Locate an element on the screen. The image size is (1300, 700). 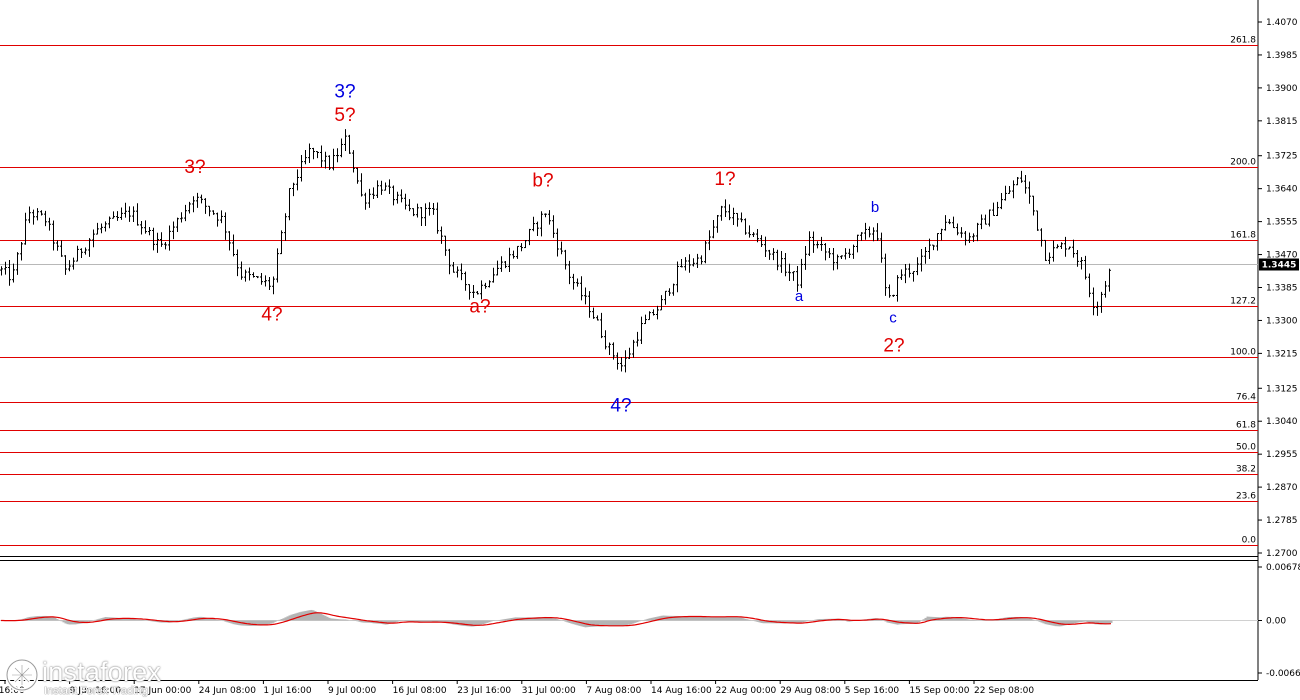
price-tick-label: 1.3300 is located at coordinates (1282, 321).